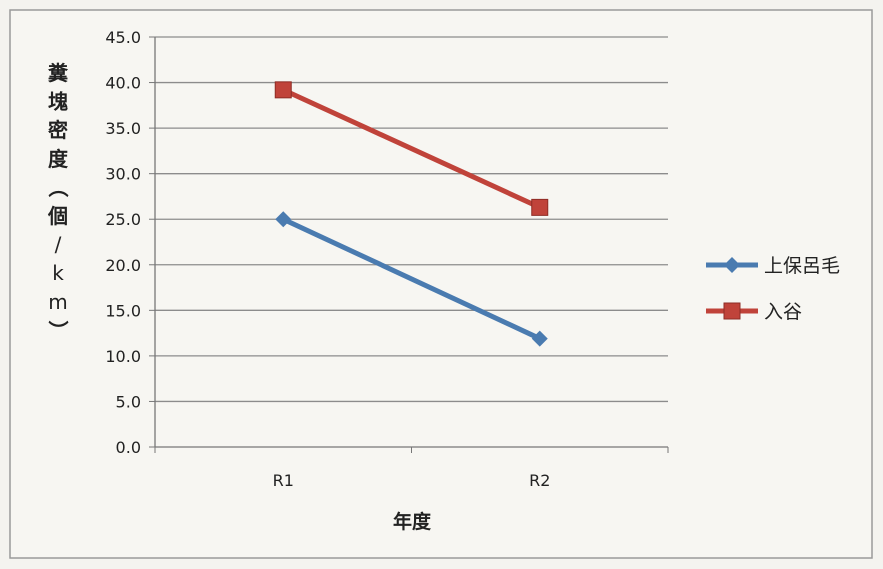  Describe the element at coordinates (123, 356) in the screenshot. I see `y-tick-label: 10.0` at that location.